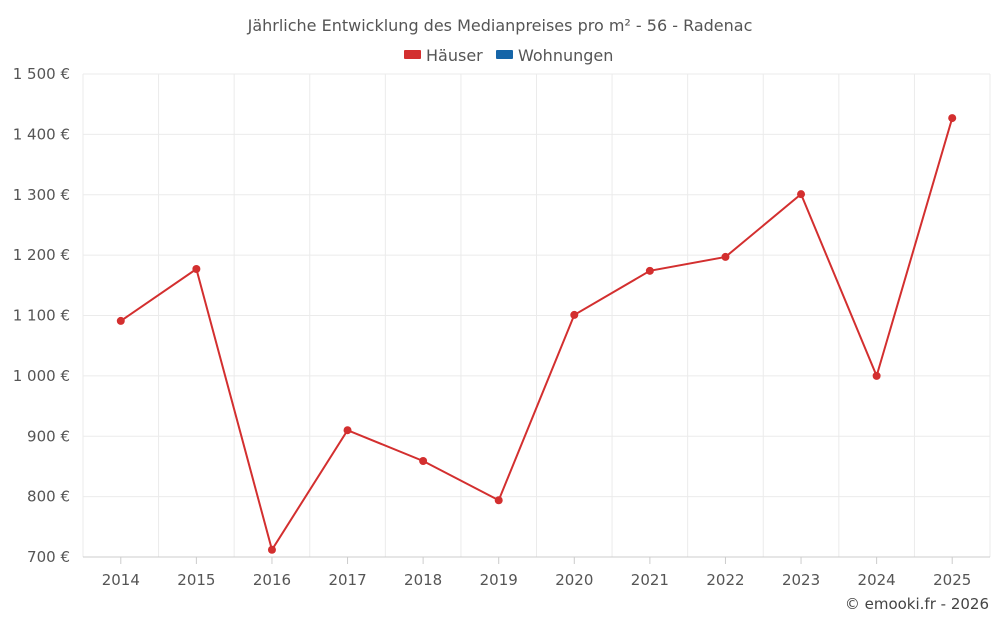 Image resolution: width=1000 pixels, height=625 pixels. Describe the element at coordinates (801, 580) in the screenshot. I see `x-tick-label-2023: 2023` at that location.